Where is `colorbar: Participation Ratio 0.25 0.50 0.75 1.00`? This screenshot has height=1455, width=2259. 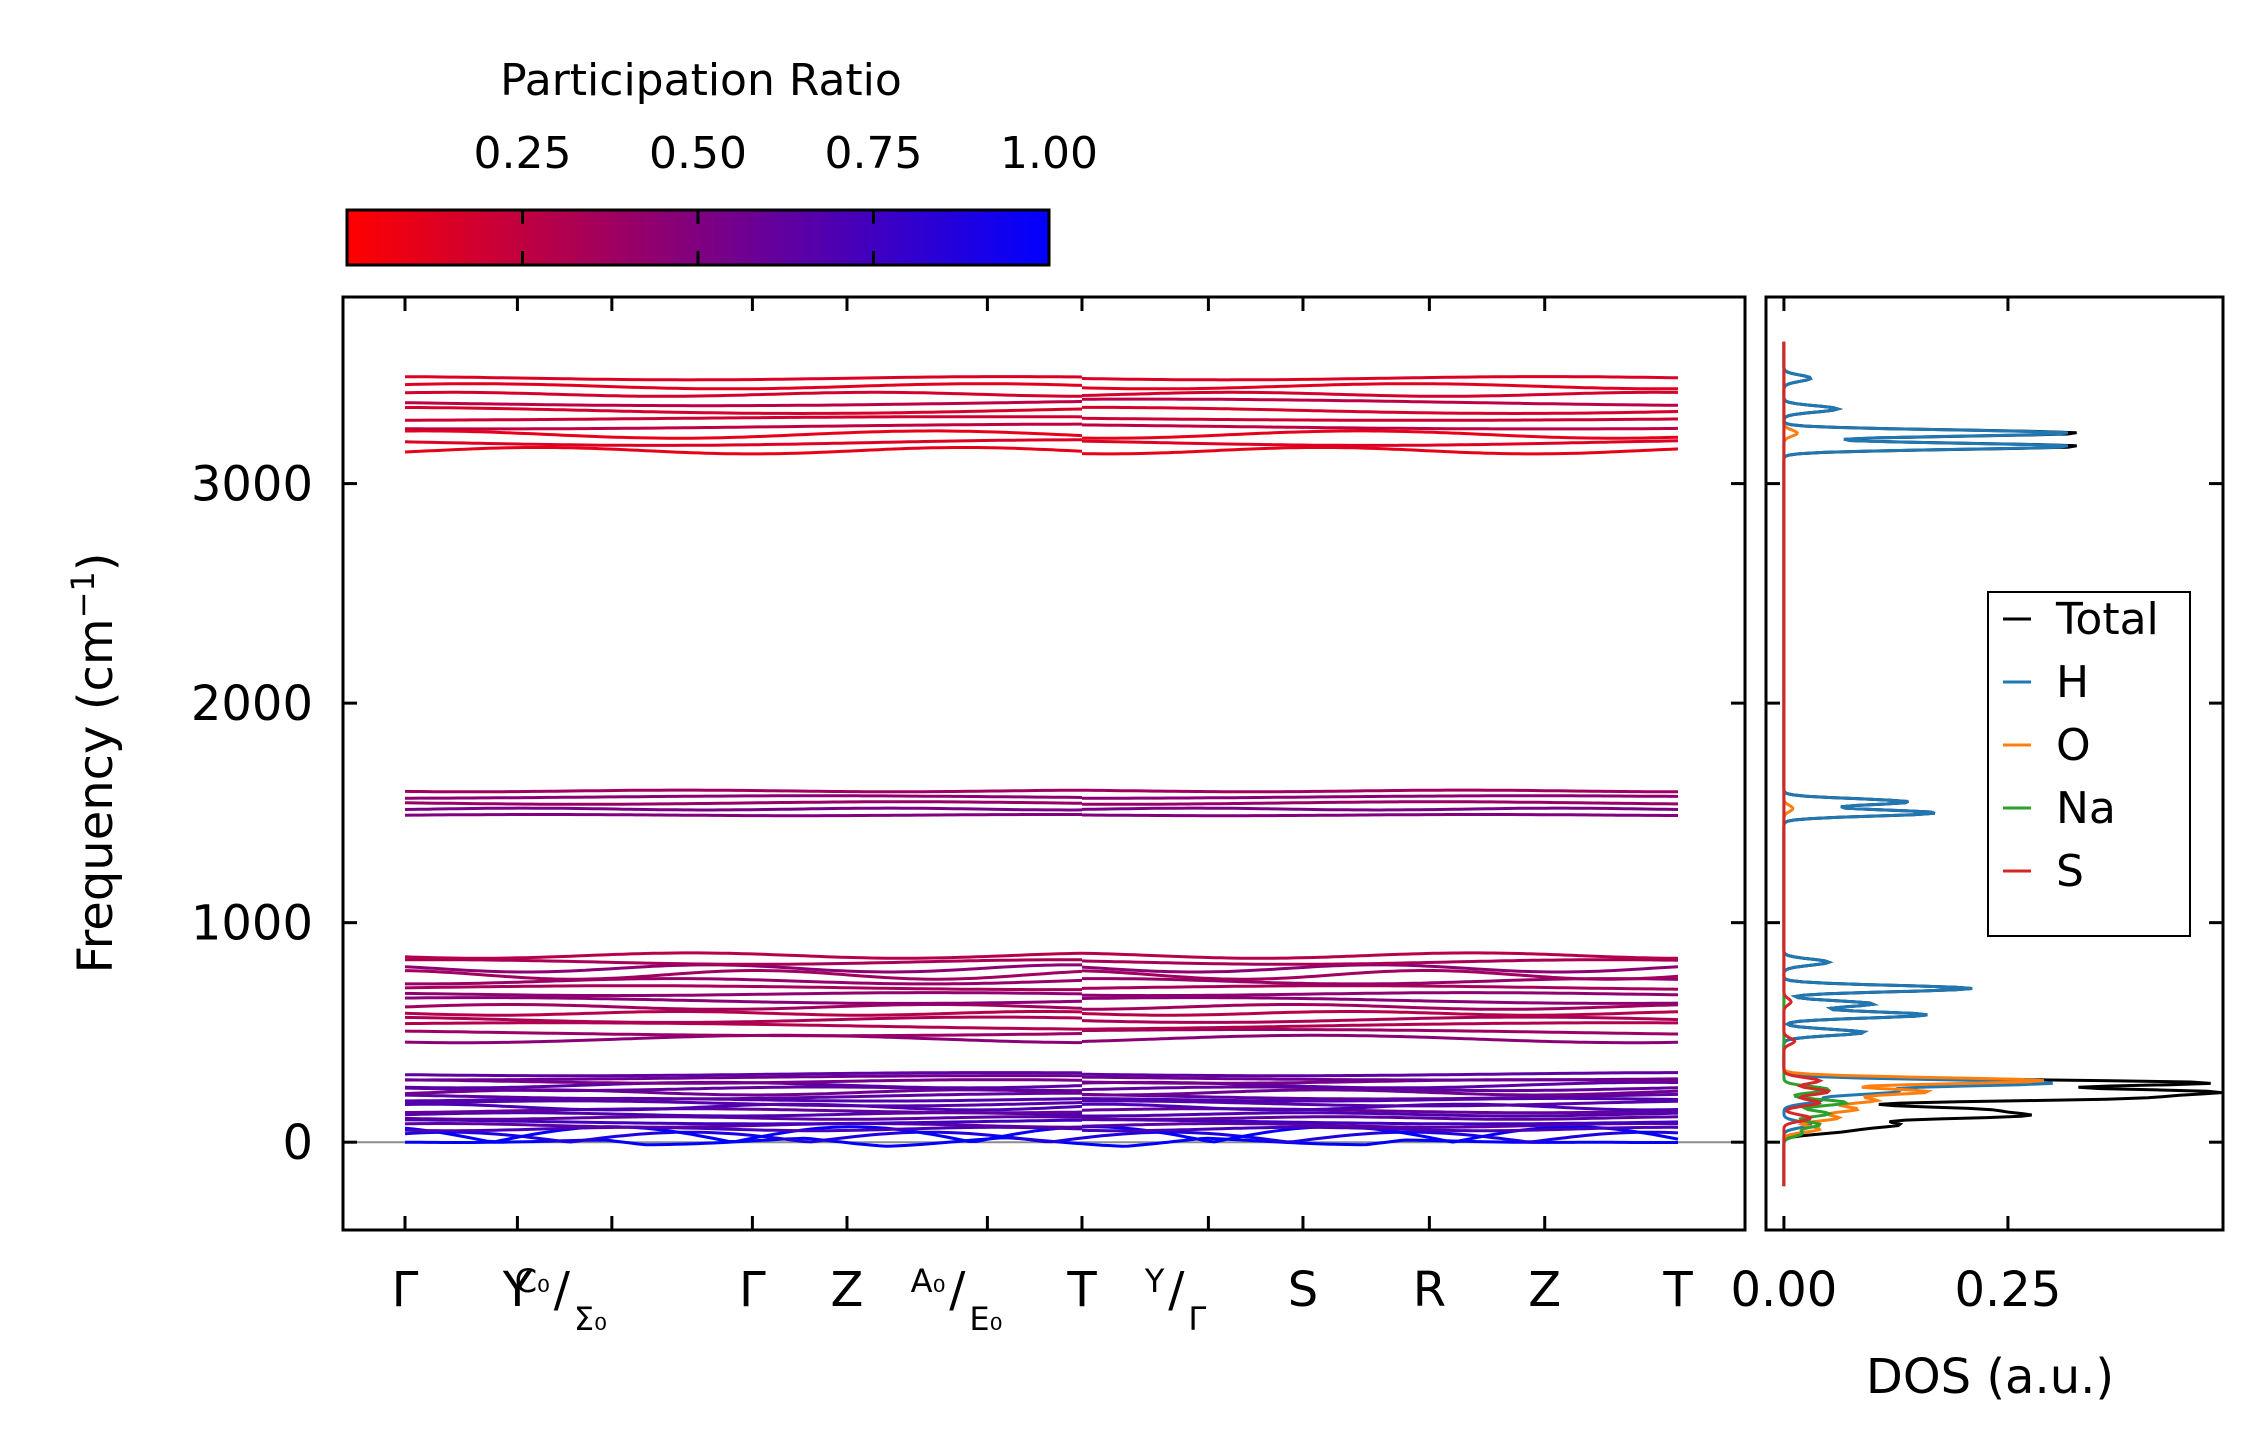 colorbar: Participation Ratio 0.25 0.50 0.75 1.00 is located at coordinates (721, 161).